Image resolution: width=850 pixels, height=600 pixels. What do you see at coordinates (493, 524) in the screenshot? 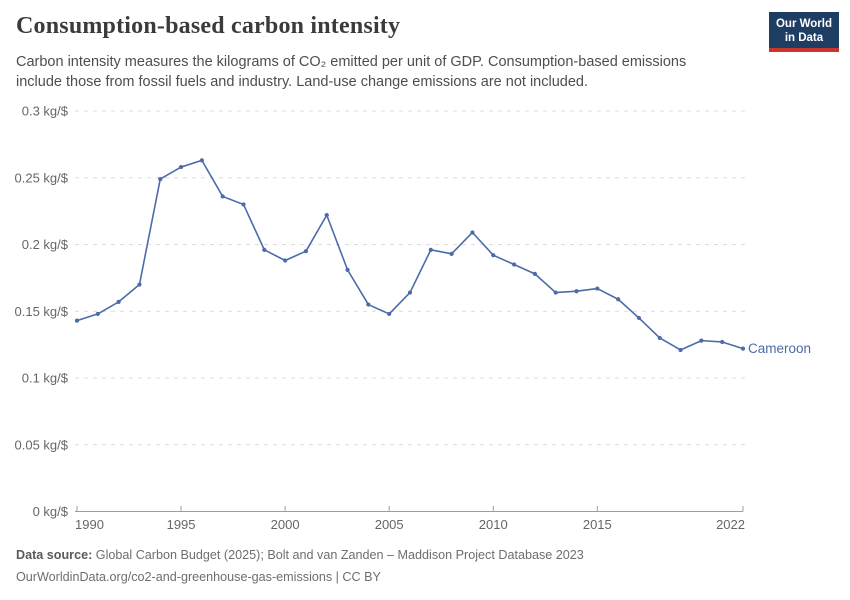
I see `x-axis-tick-label: 2010` at bounding box center [493, 524].